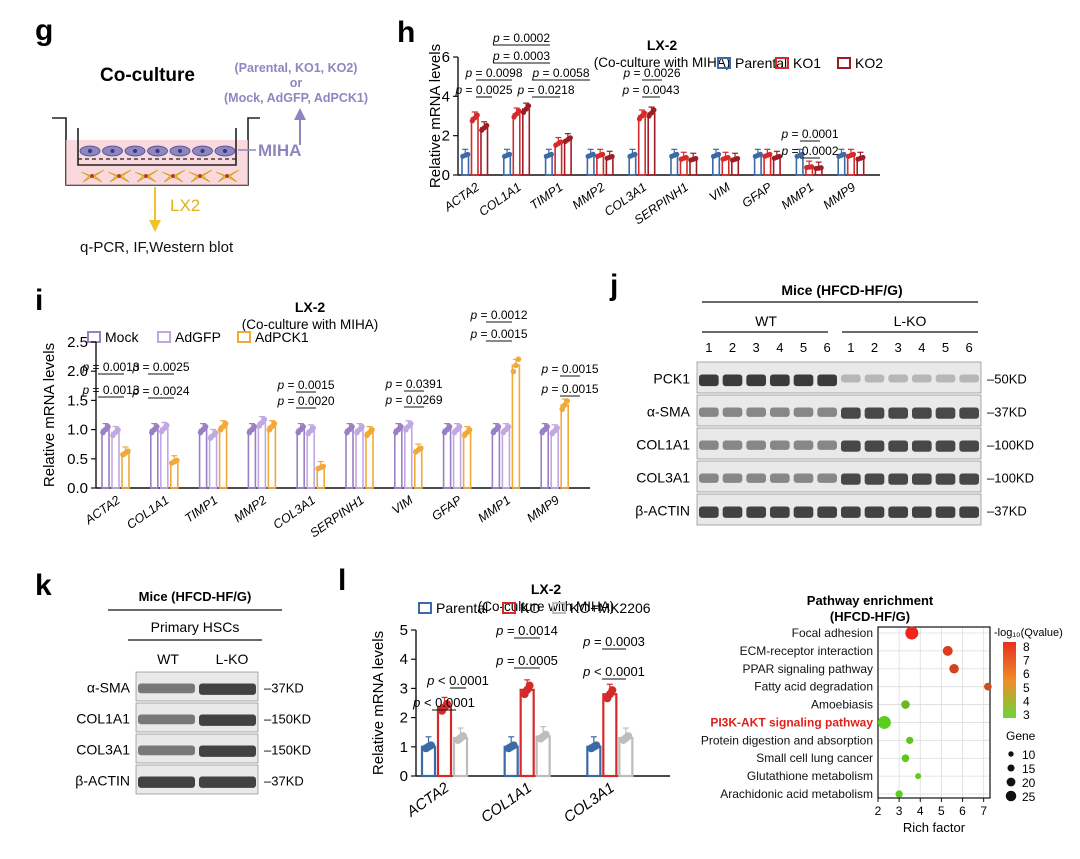 This screenshot has height=859, width=1080. What do you see at coordinates (446, 175) in the screenshot?
I see `y-tick-label: 0` at bounding box center [446, 175].